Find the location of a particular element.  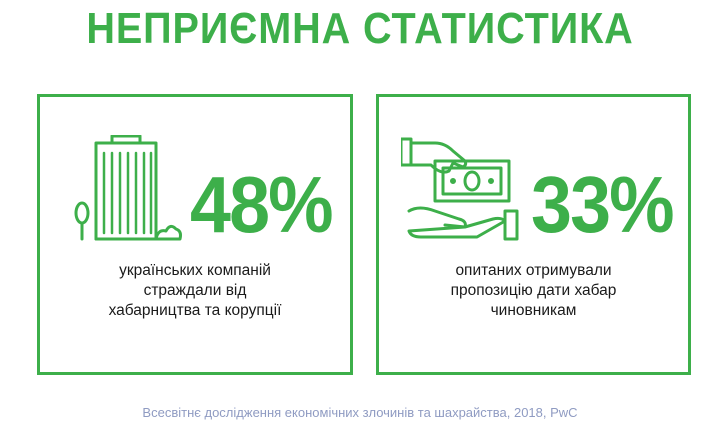

description-line: пропозицію дати хабар is located at coordinates (533, 290).